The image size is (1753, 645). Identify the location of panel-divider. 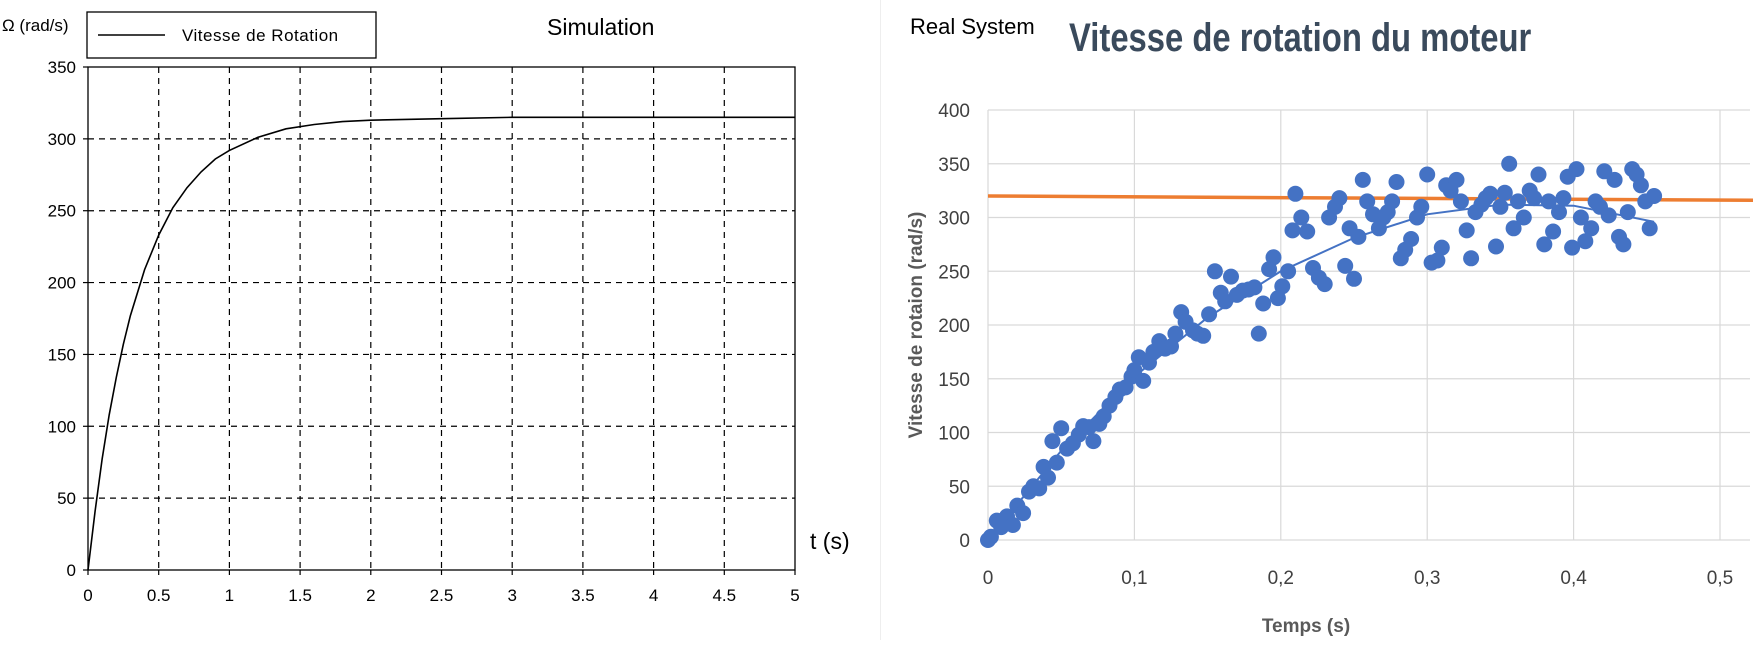
(880, 320).